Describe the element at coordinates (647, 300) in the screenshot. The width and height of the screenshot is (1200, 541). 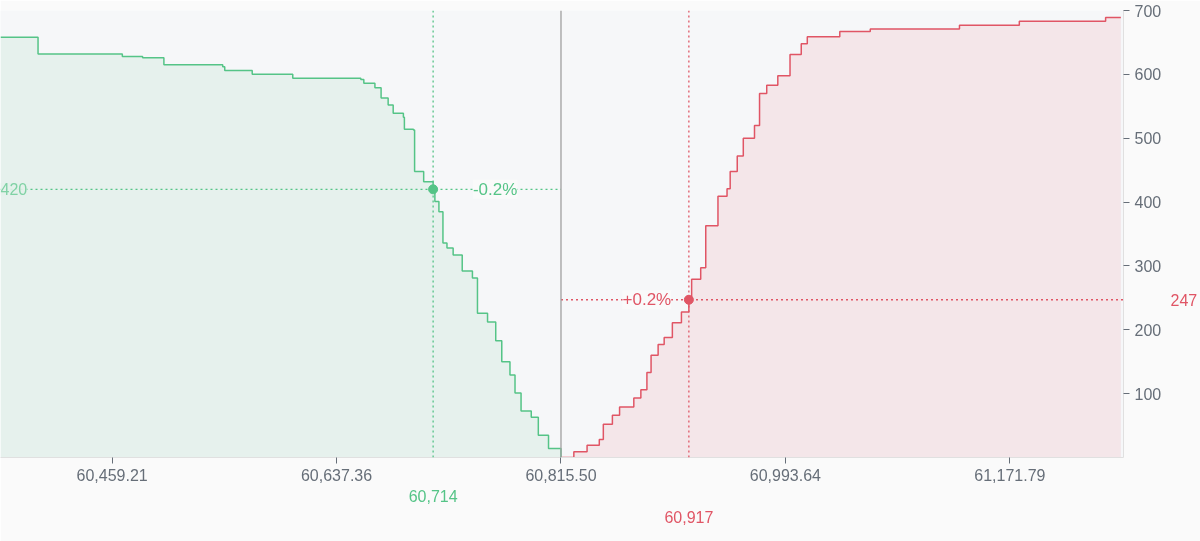
I see `annotation: +0.2%` at that location.